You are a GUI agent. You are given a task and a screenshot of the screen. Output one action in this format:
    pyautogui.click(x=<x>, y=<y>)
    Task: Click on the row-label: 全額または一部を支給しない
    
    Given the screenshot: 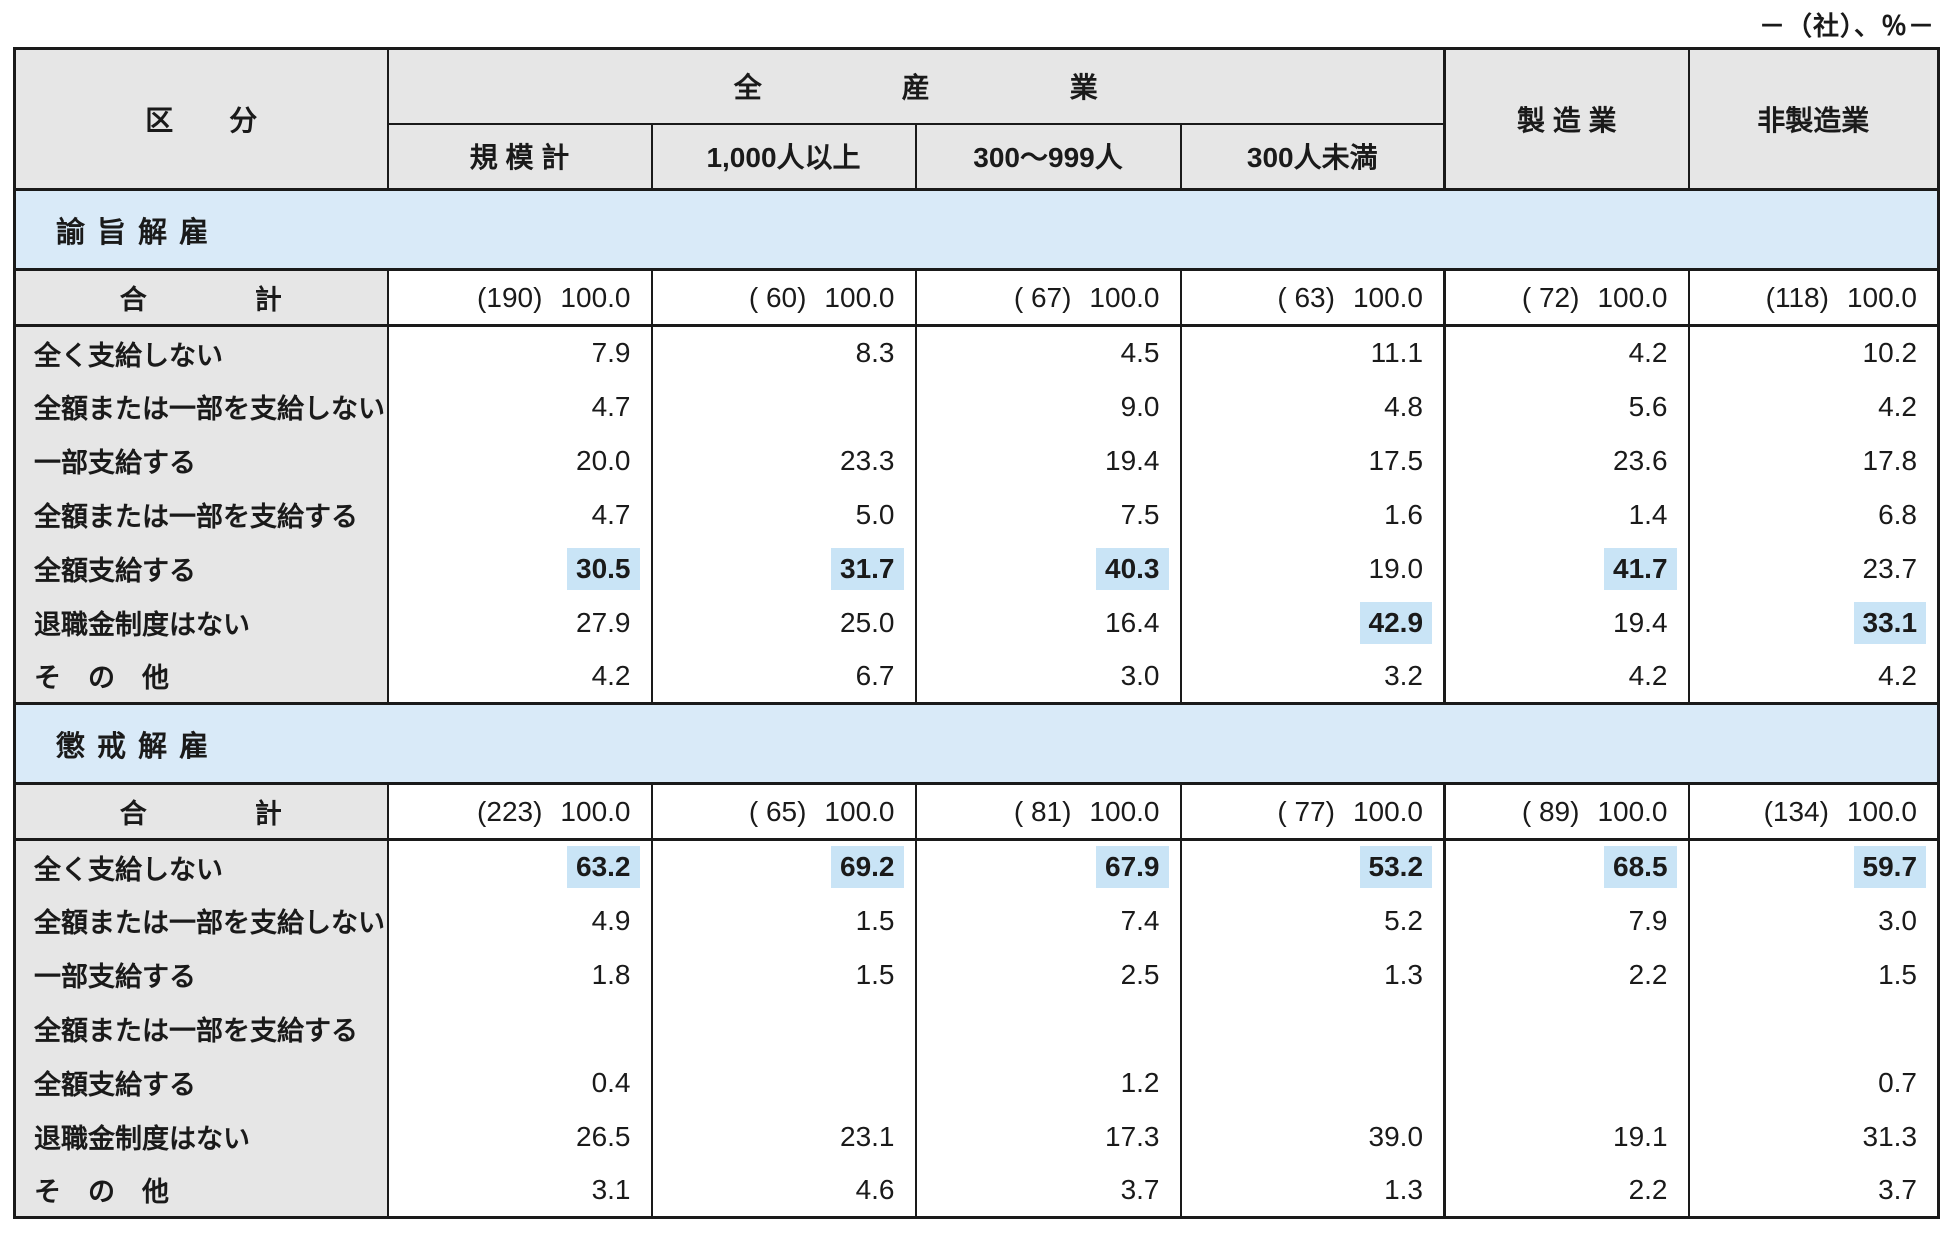 What is the action you would take?
    pyautogui.click(x=201, y=406)
    